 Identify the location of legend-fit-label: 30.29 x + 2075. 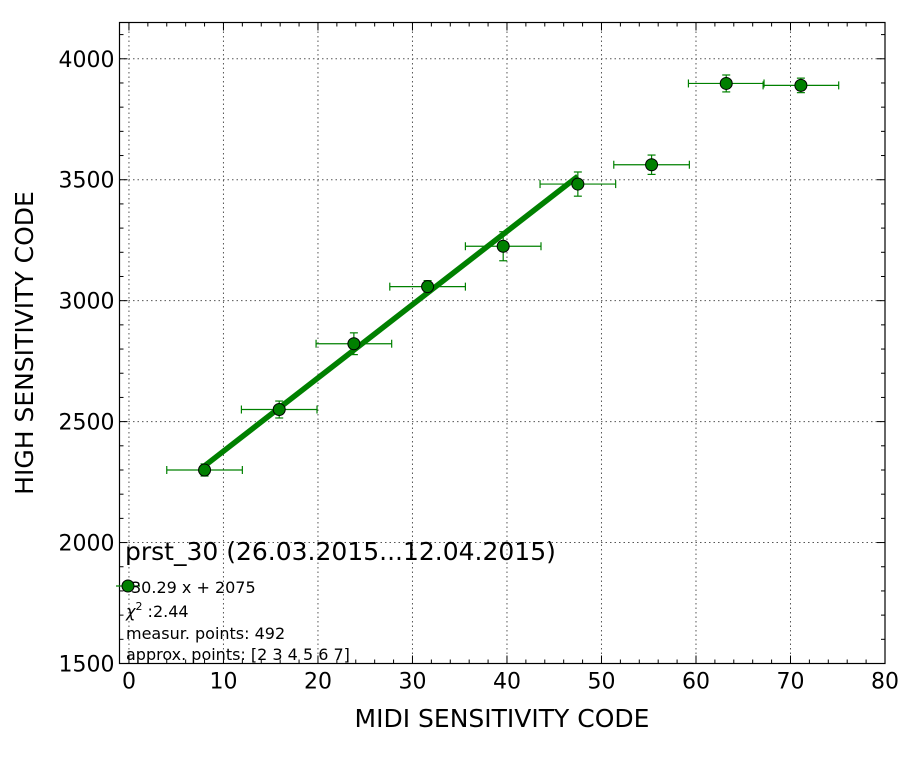
(193, 587).